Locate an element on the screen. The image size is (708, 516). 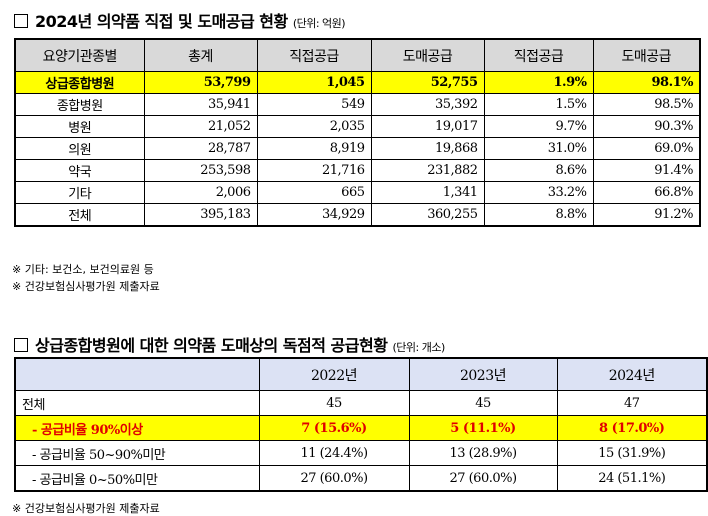
table-row: 전체 395,183 34,929 360,255 8.8% 91.2% is located at coordinates (357, 215).